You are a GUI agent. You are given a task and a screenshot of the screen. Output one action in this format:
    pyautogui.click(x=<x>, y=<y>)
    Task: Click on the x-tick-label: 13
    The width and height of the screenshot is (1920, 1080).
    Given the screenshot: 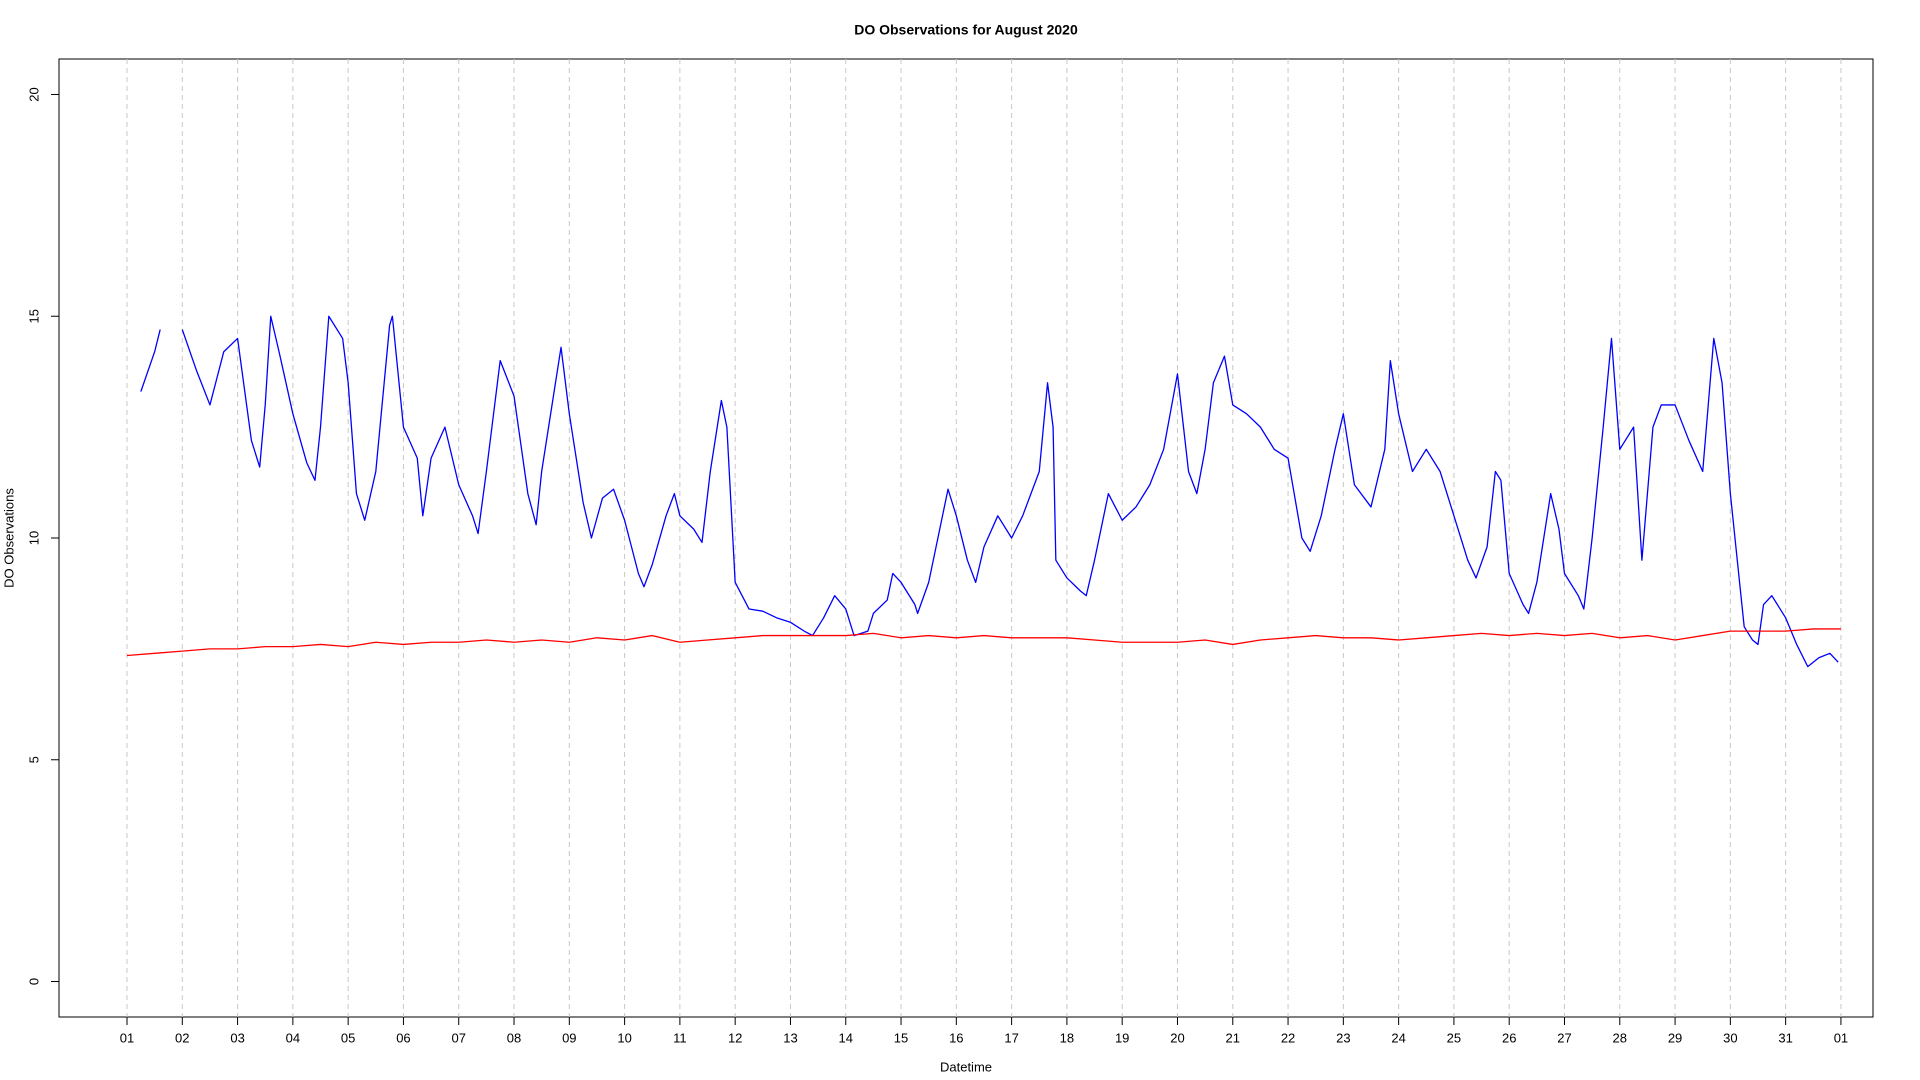 What is the action you would take?
    pyautogui.click(x=790, y=1037)
    